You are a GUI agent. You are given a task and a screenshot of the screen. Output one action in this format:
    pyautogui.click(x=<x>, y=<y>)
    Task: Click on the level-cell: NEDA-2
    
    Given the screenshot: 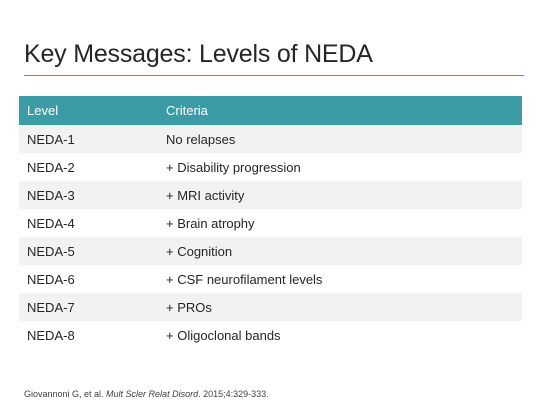 What is the action you would take?
    pyautogui.click(x=88, y=167)
    